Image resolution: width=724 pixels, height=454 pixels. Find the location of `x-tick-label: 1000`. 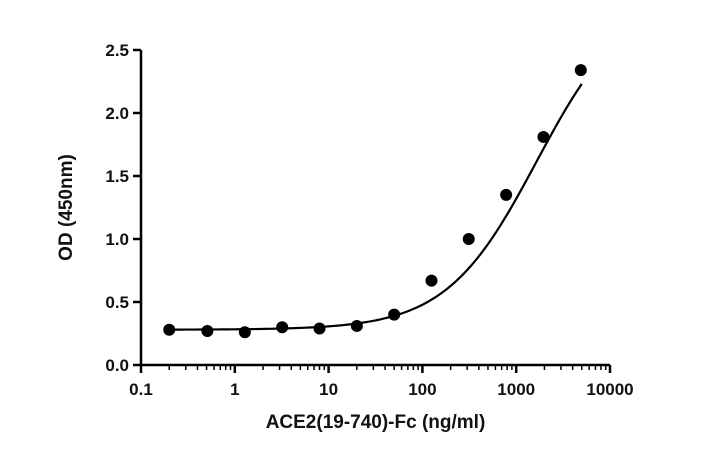

x-tick-label: 1000 is located at coordinates (516, 389).